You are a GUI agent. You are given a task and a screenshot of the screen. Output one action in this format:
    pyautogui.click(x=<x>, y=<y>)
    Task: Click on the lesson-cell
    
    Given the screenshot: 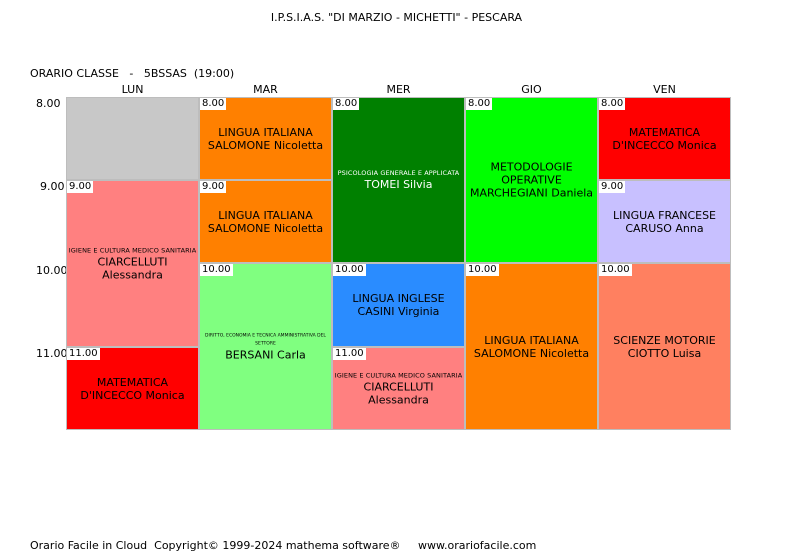 What is the action you would take?
    pyautogui.click(x=132, y=138)
    